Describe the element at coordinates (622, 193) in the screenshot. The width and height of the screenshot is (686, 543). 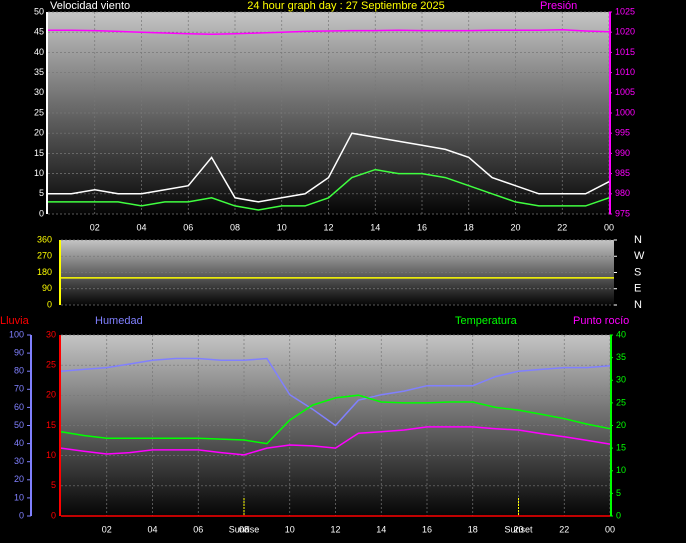
I see `y2-tick-label: 980` at that location.